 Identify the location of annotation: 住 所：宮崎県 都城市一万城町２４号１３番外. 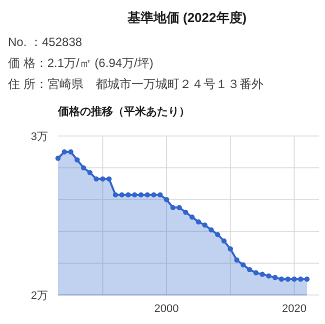
(136, 84).